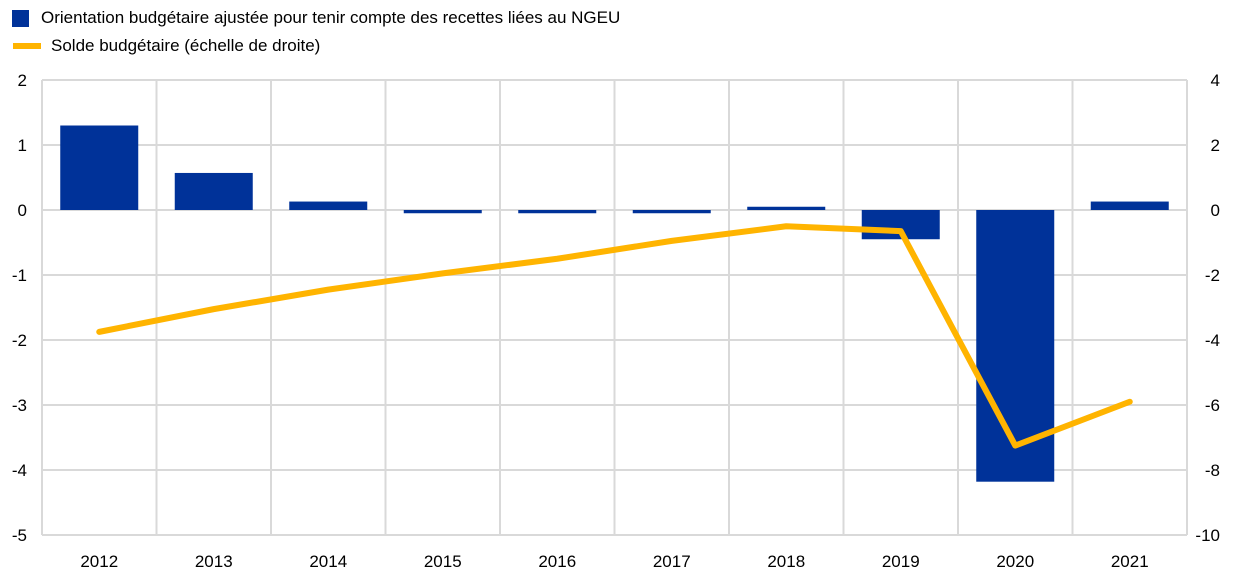  What do you see at coordinates (1015, 561) in the screenshot?
I see `x-tick-label: 2020` at bounding box center [1015, 561].